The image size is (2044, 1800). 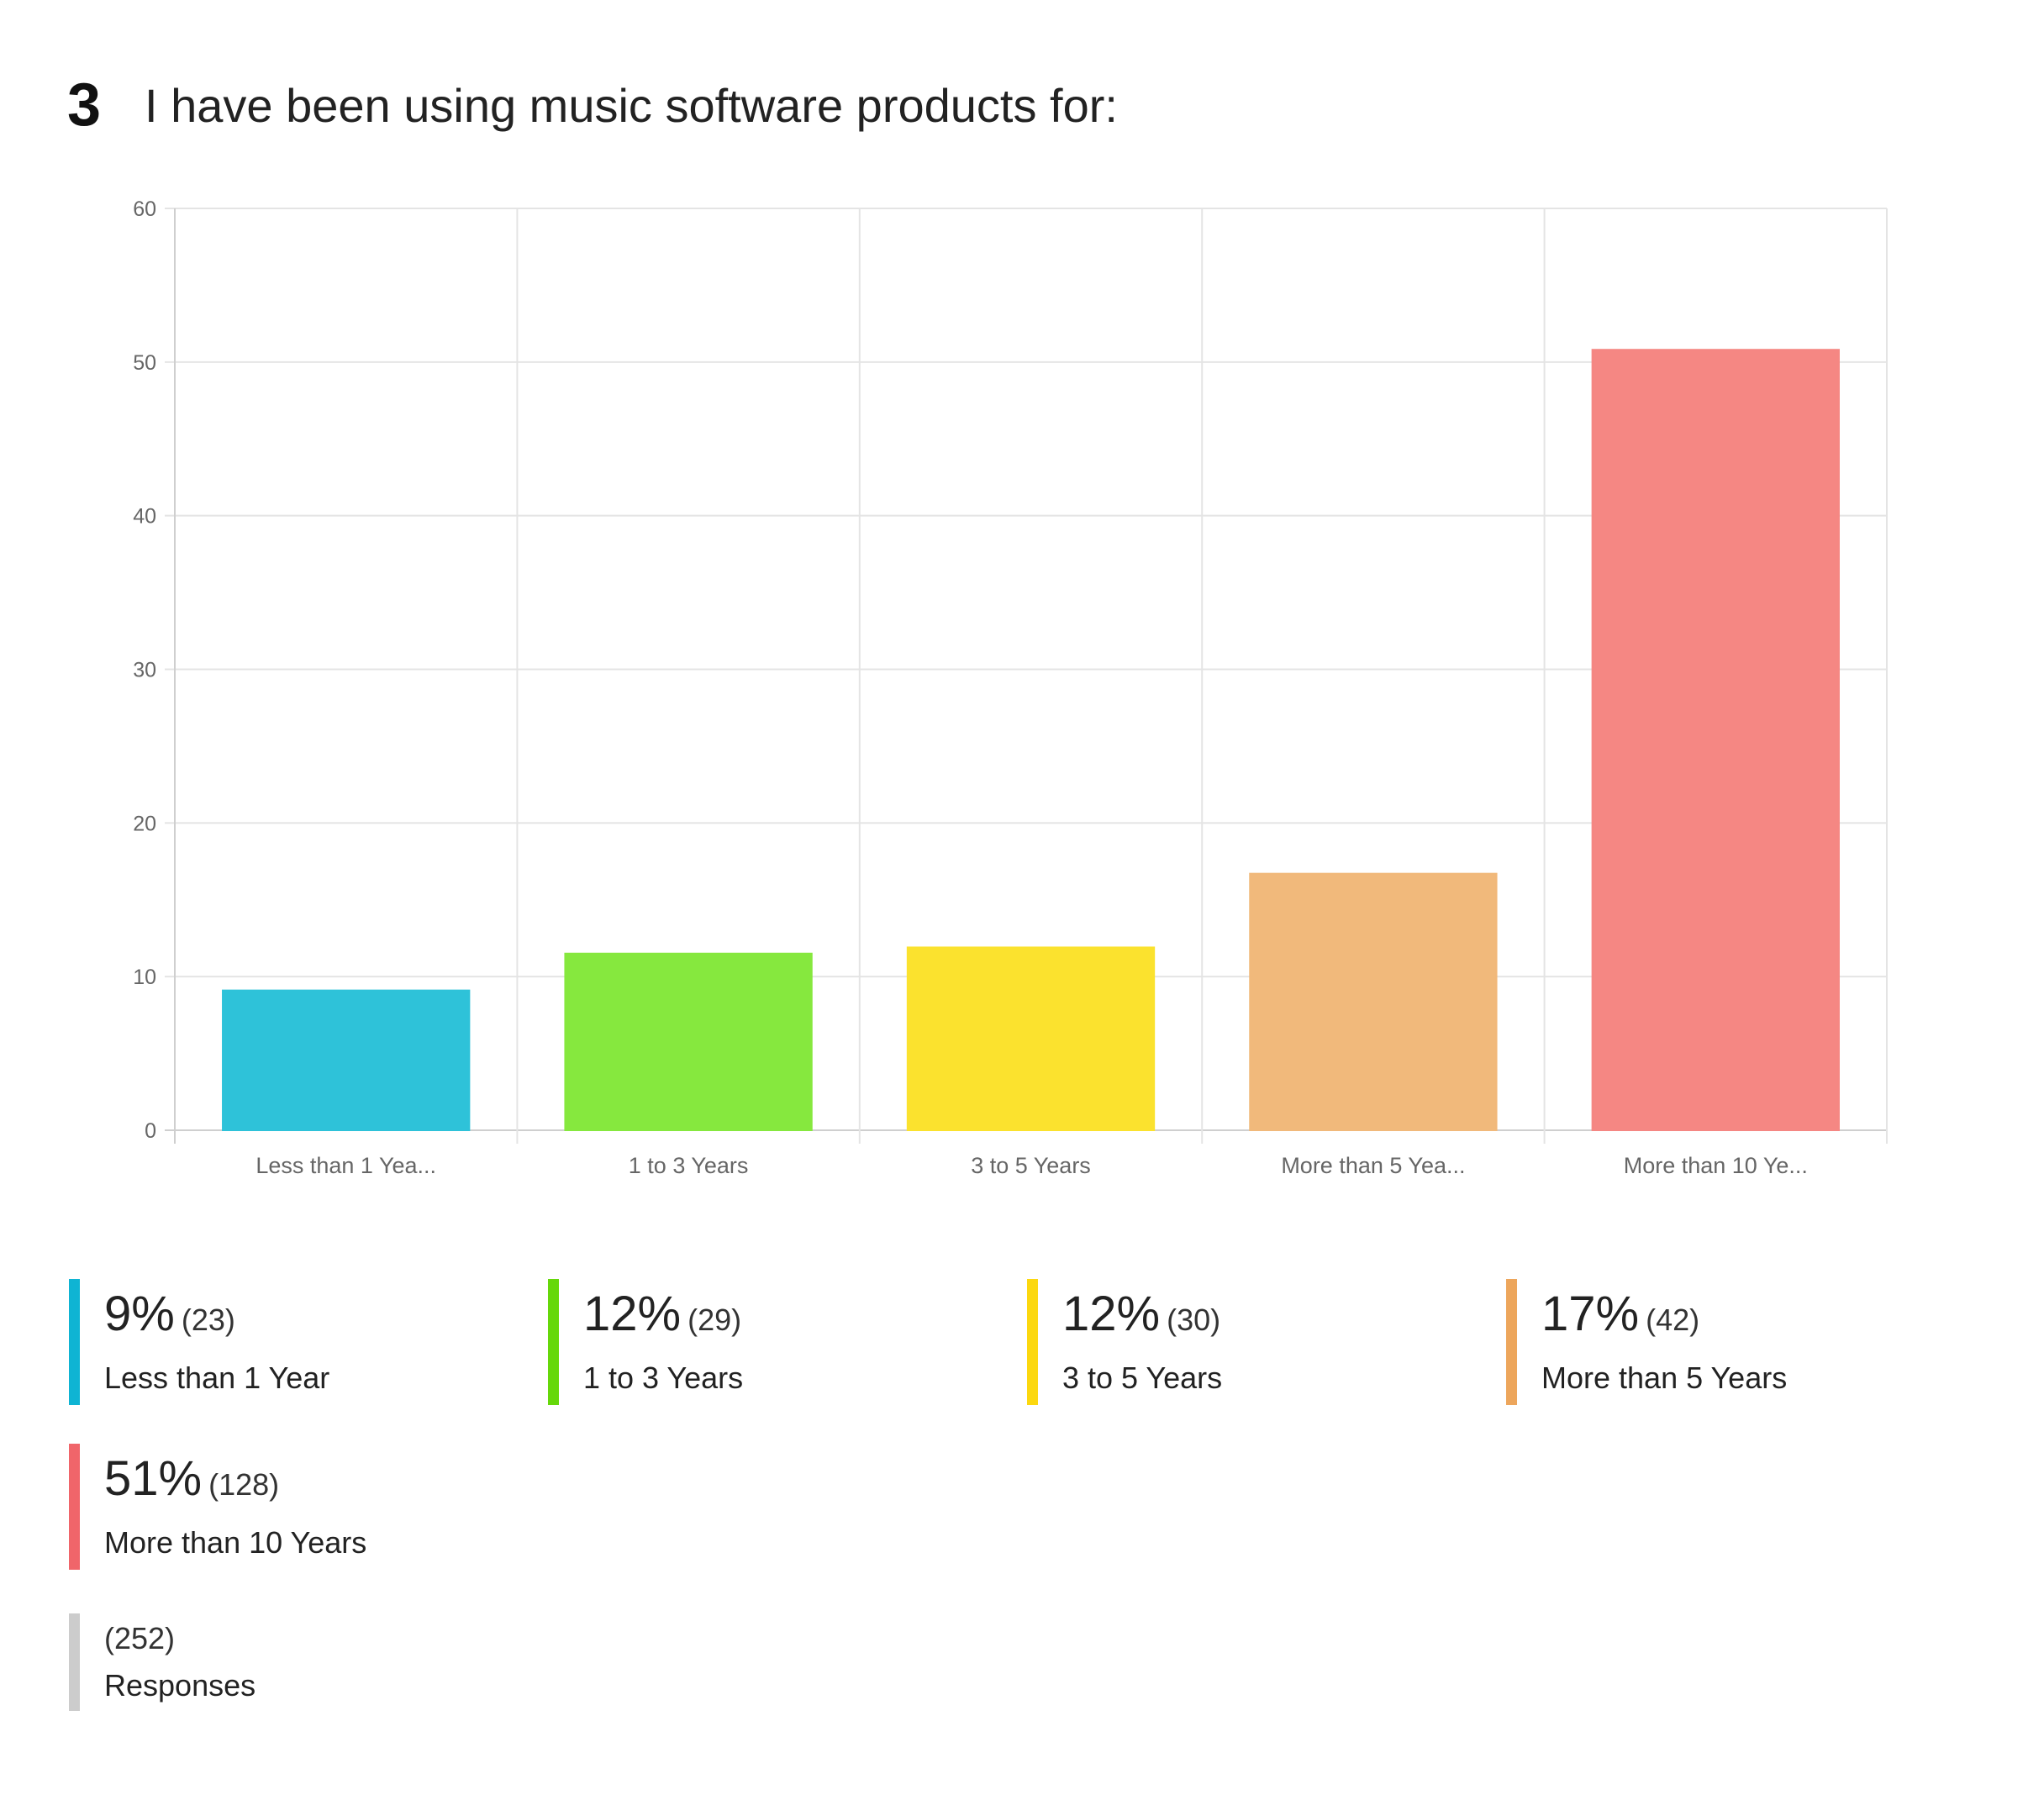 I want to click on y-tick-label: 10, so click(x=144, y=977).